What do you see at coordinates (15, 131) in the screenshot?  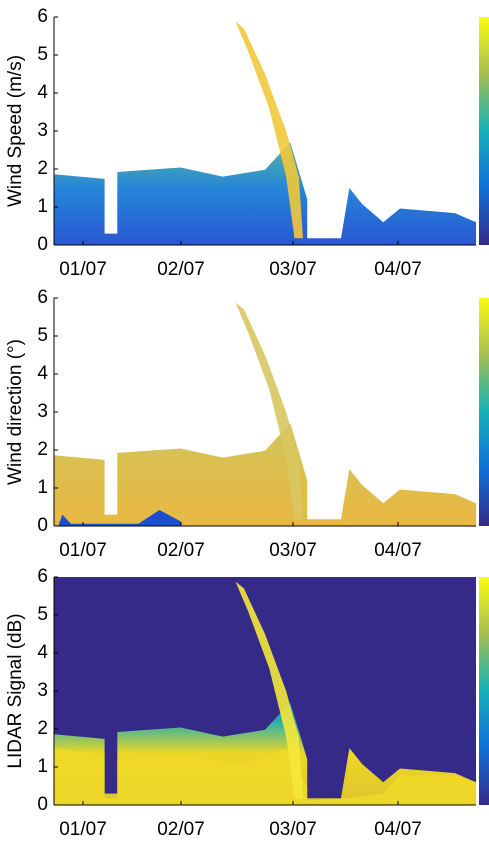 I see `y-axis-label: Wind Speed (m/s)` at bounding box center [15, 131].